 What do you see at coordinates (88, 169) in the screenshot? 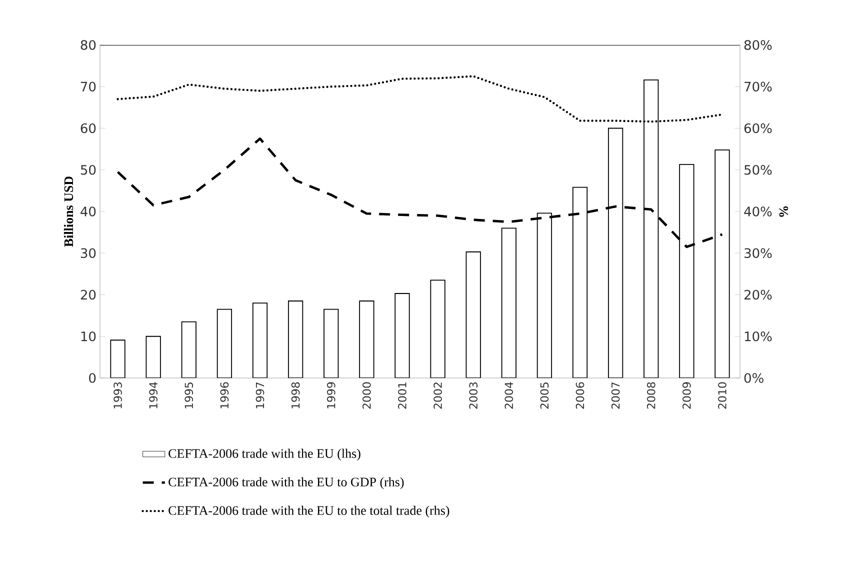
I see `y-tick-label: 50` at bounding box center [88, 169].